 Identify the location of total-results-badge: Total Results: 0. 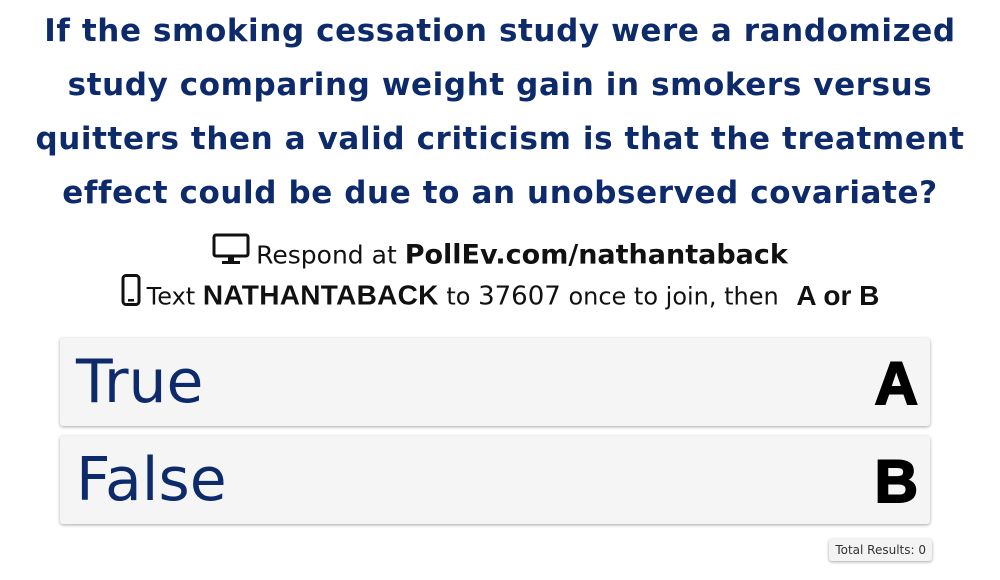
(880, 550).